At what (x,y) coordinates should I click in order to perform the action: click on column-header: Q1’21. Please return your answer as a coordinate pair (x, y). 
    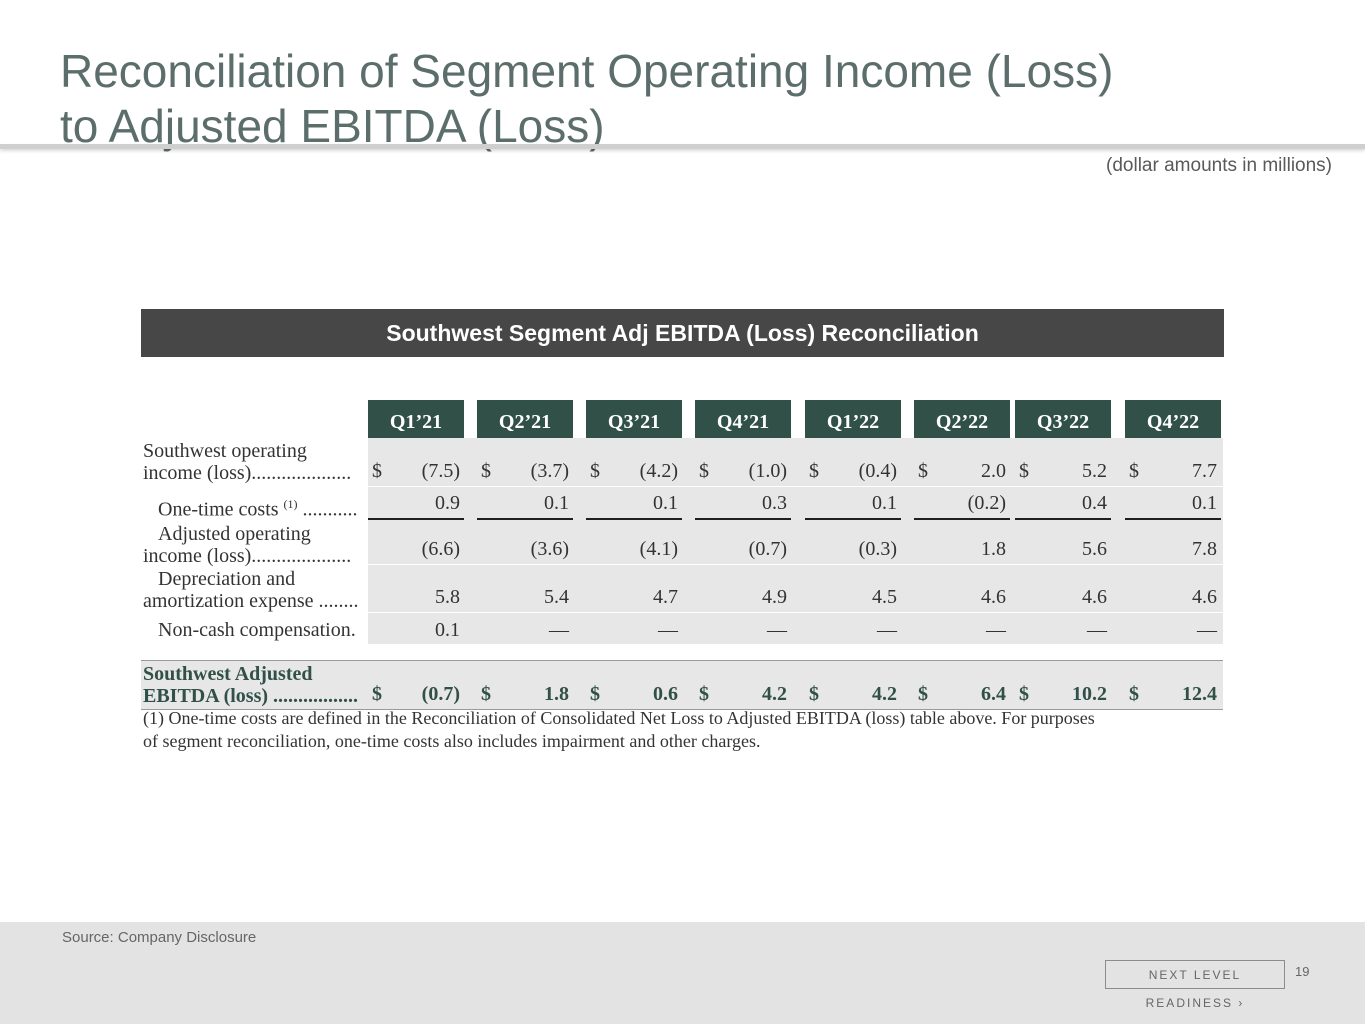
    Looking at the image, I should click on (416, 419).